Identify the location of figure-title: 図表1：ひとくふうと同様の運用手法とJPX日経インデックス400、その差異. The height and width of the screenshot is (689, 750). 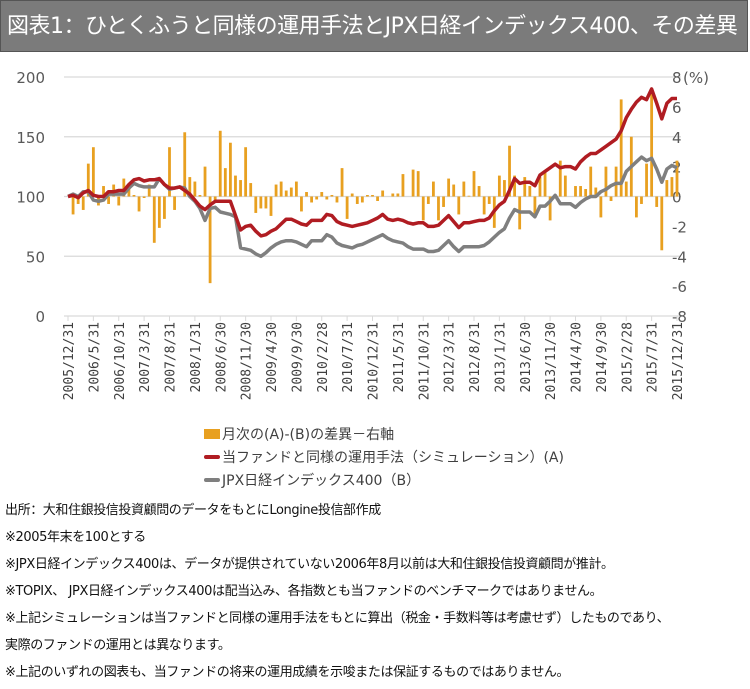
(374, 26).